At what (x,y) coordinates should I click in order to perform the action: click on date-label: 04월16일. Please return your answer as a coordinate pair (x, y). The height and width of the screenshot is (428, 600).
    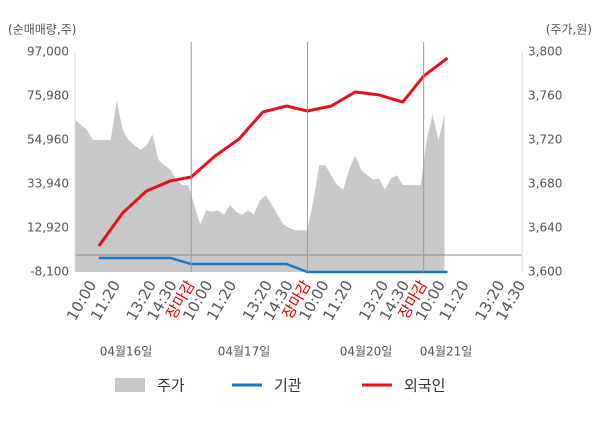
    Looking at the image, I should click on (126, 352).